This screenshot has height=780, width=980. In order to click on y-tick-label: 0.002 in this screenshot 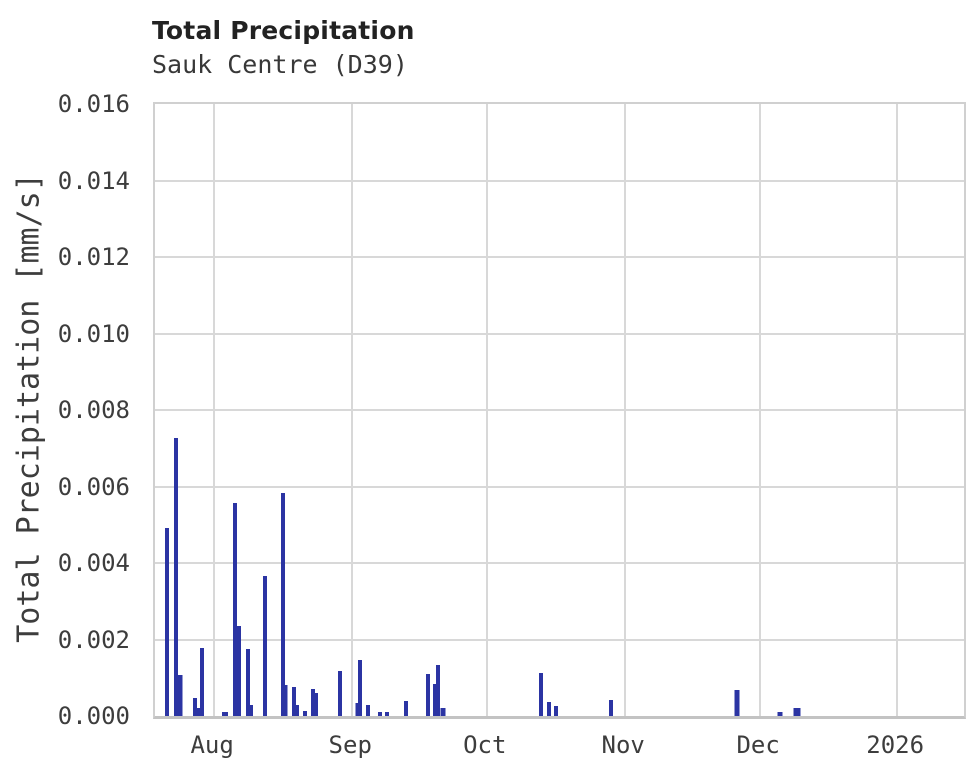, I will do `click(93, 639)`.